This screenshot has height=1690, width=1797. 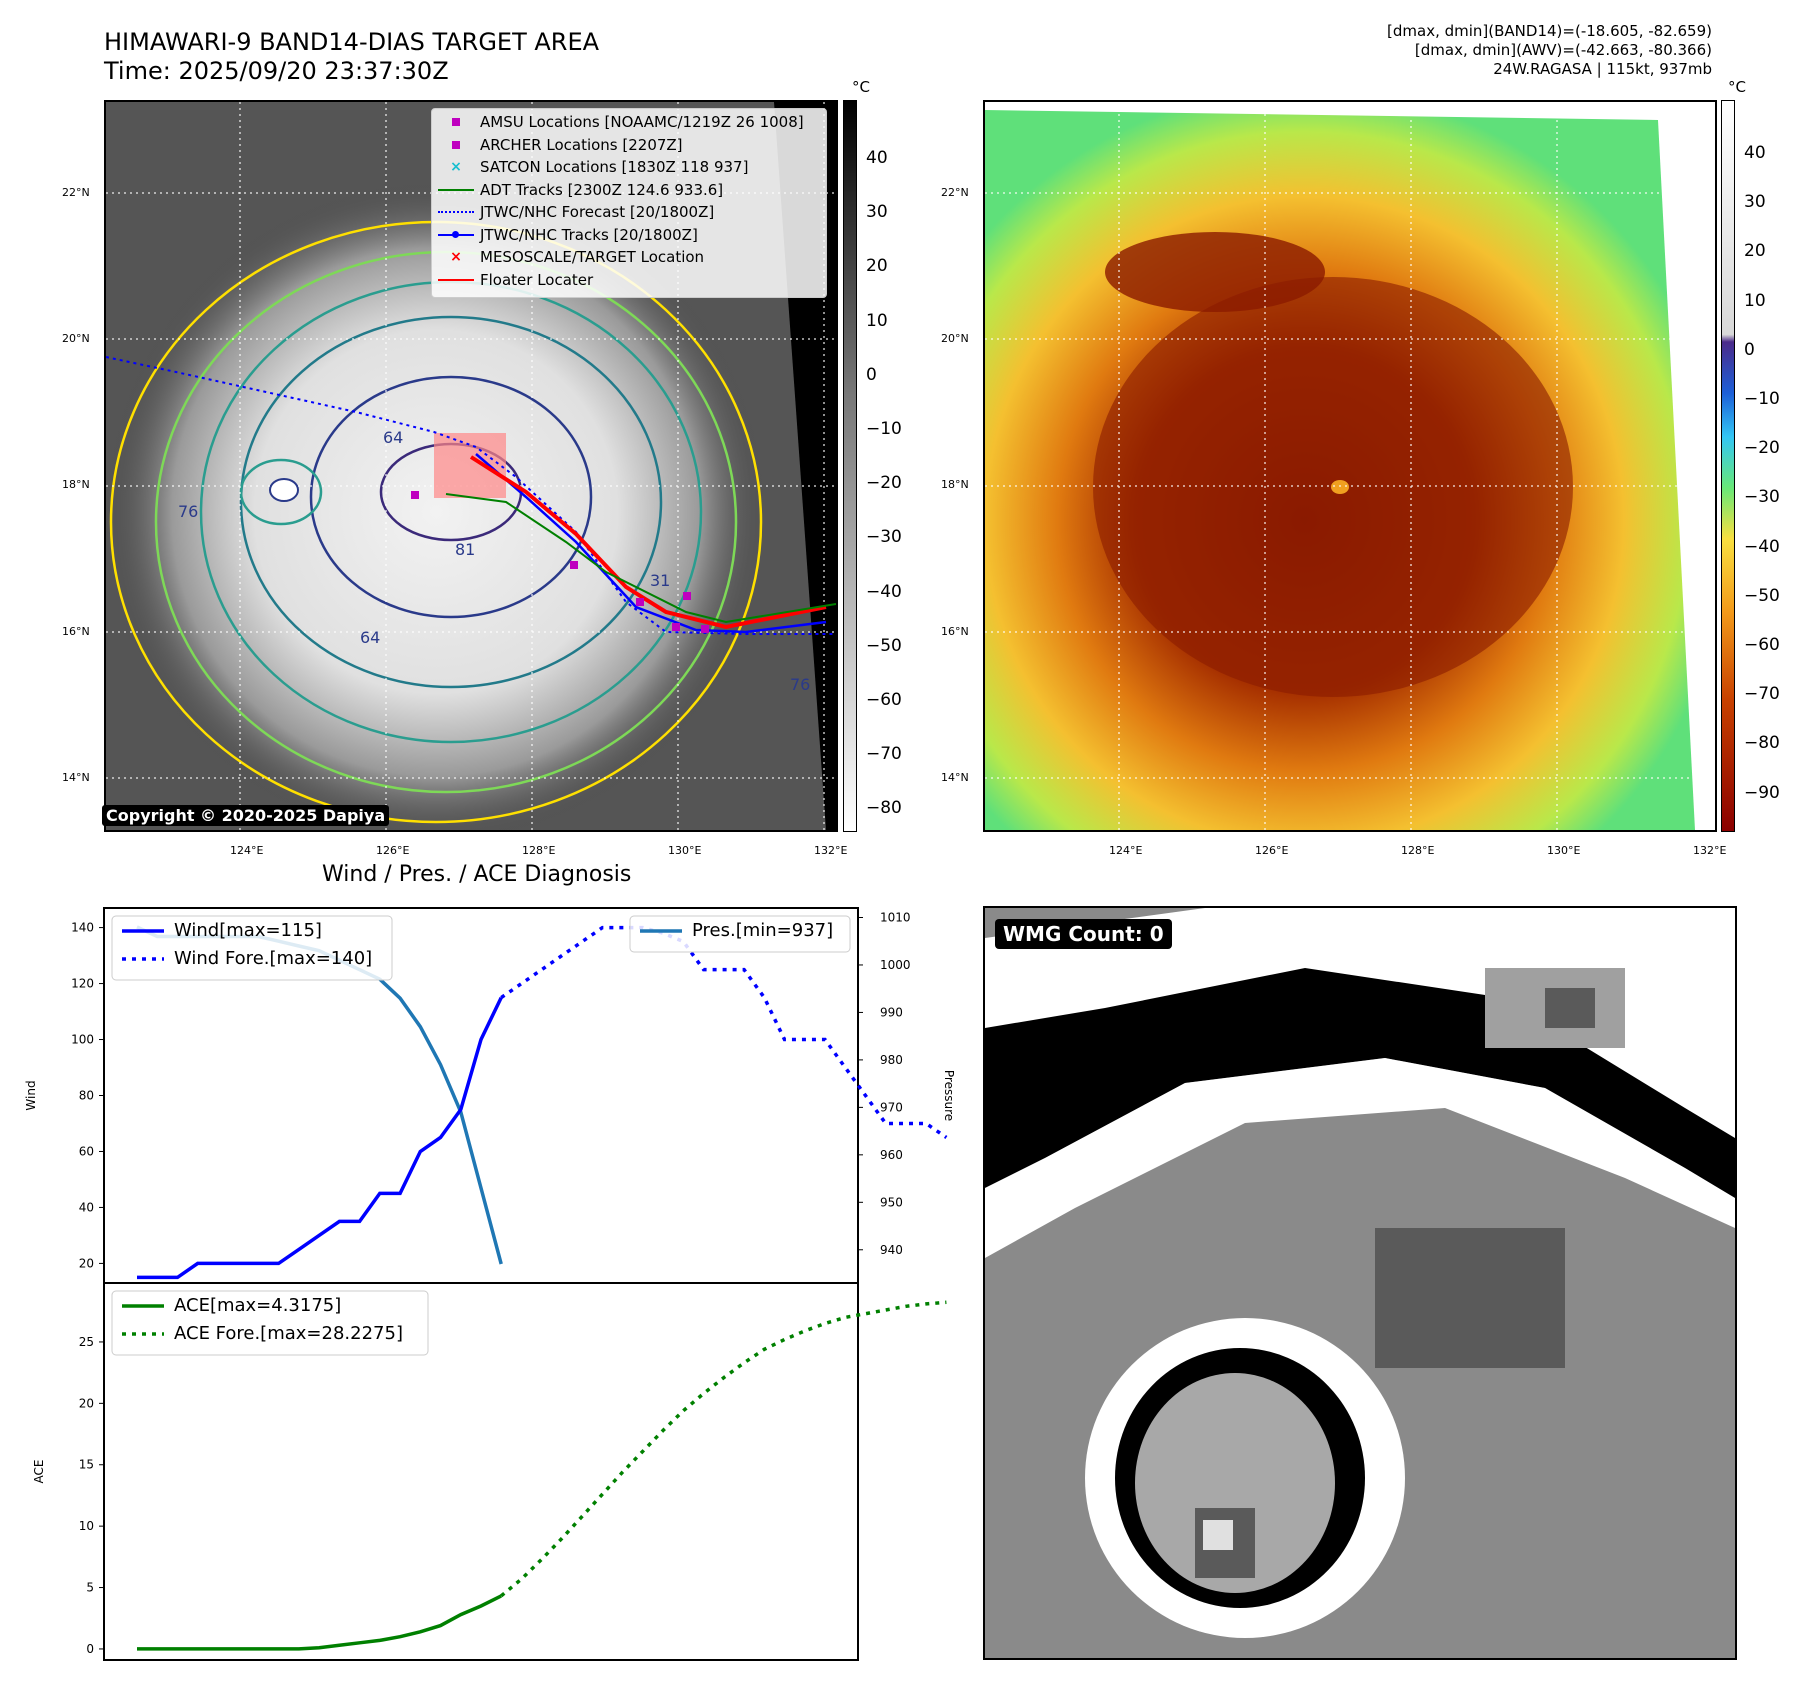 What do you see at coordinates (393, 437) in the screenshot?
I see `contour-label: 64` at bounding box center [393, 437].